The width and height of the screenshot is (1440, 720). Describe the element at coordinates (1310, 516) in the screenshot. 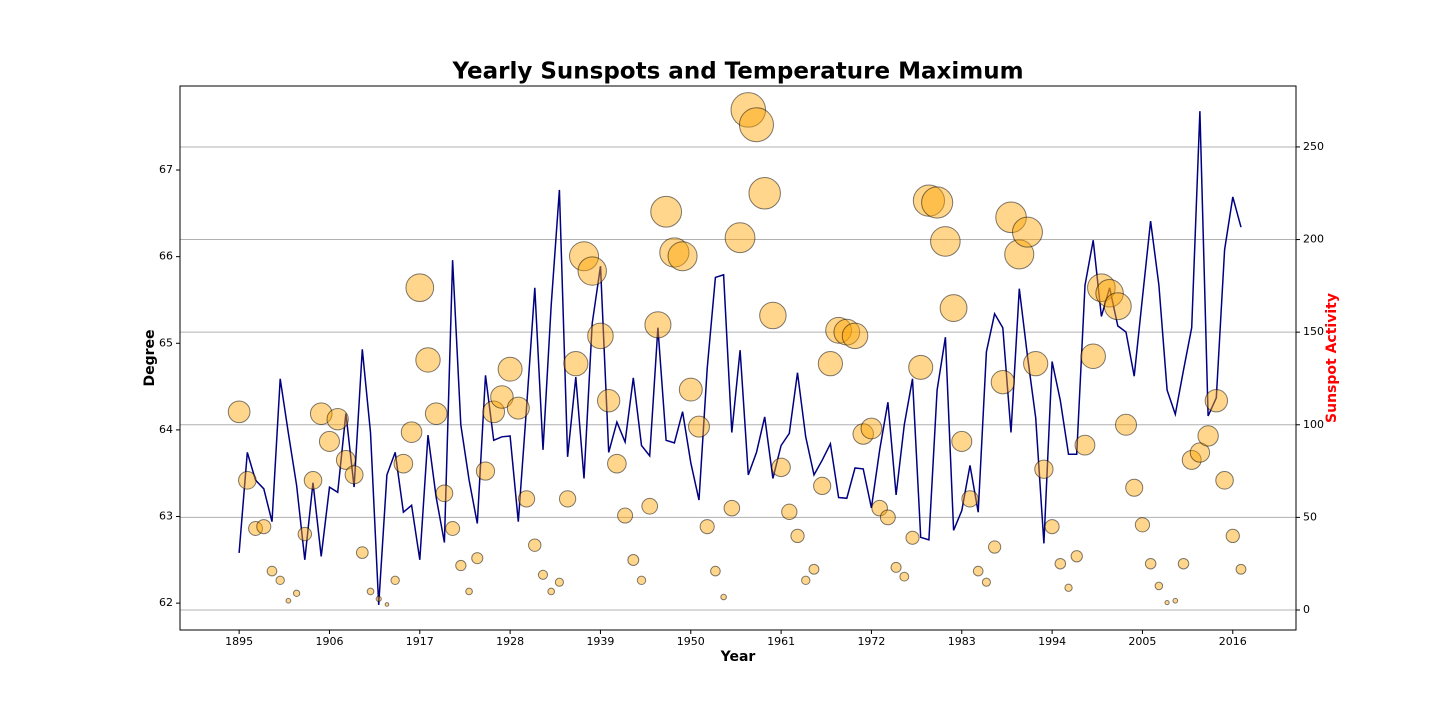

I see `y2-tick-label: 50` at that location.